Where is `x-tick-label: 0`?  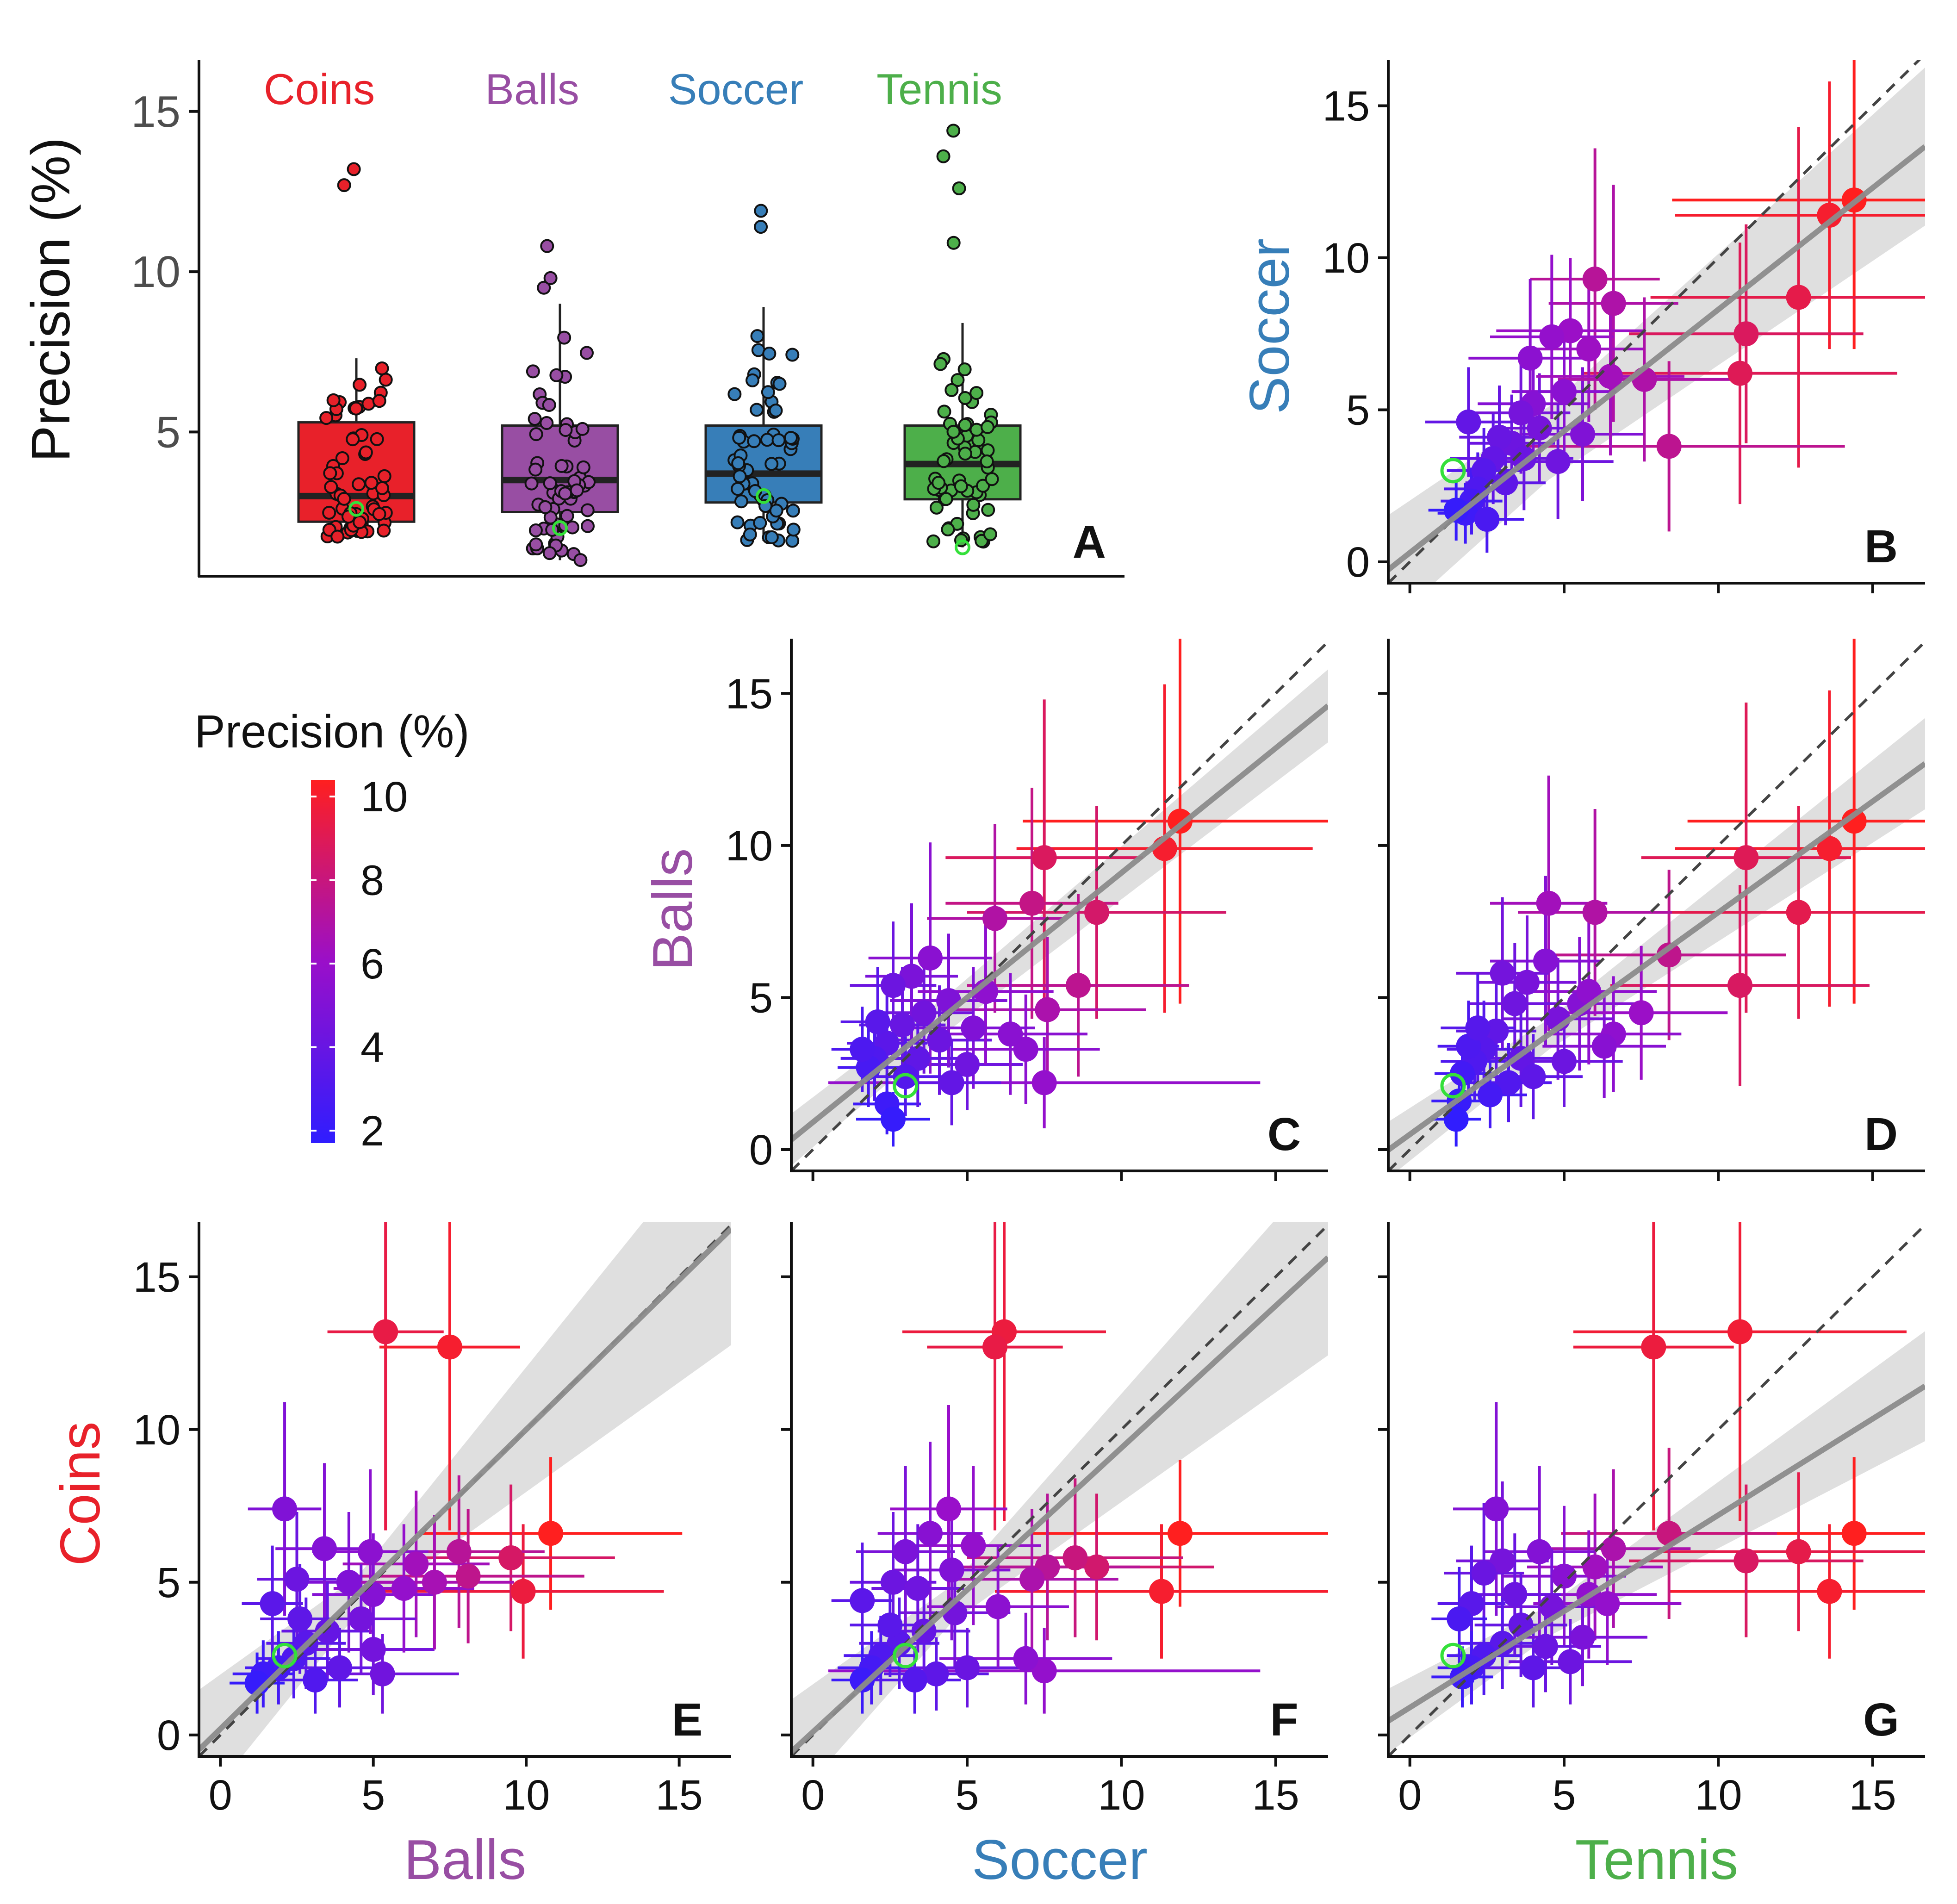 x-tick-label: 0 is located at coordinates (1410, 1795).